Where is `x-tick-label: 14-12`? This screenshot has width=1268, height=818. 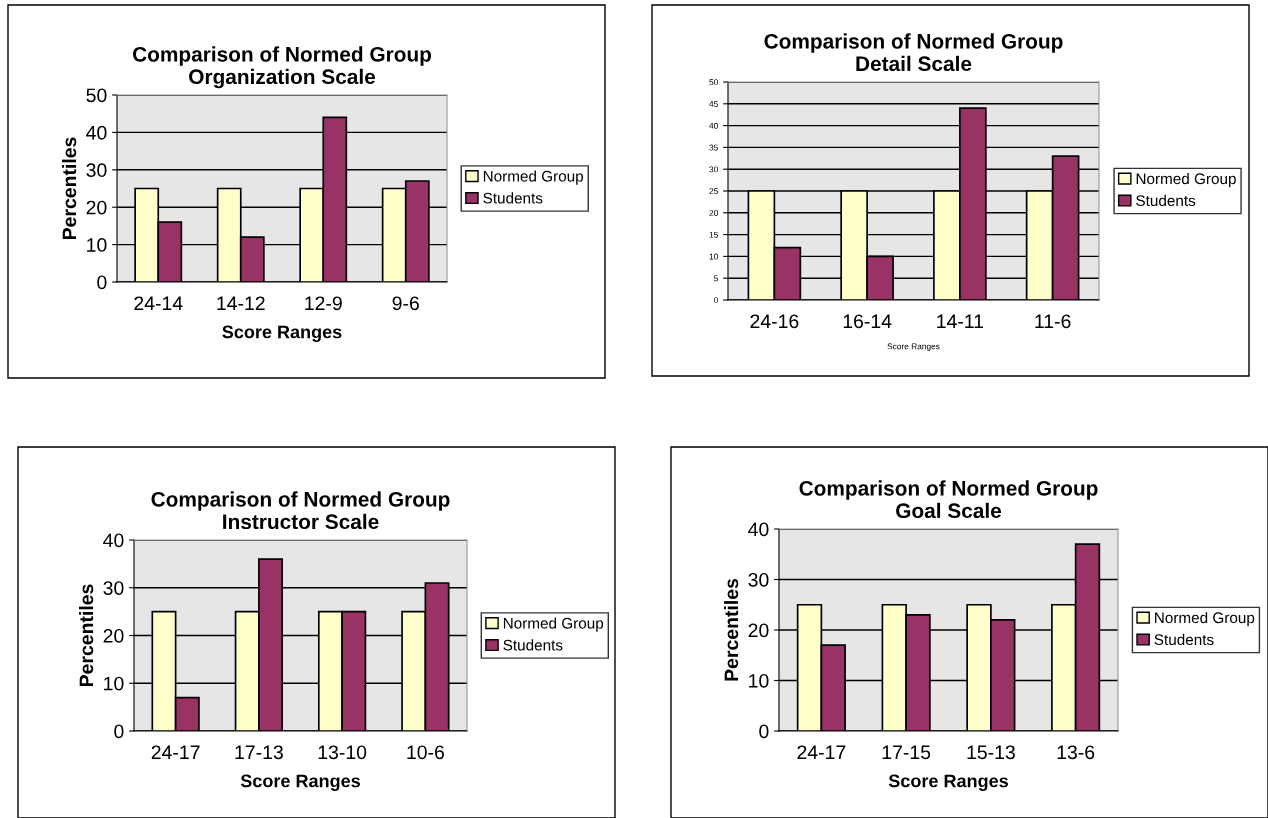 x-tick-label: 14-12 is located at coordinates (241, 303).